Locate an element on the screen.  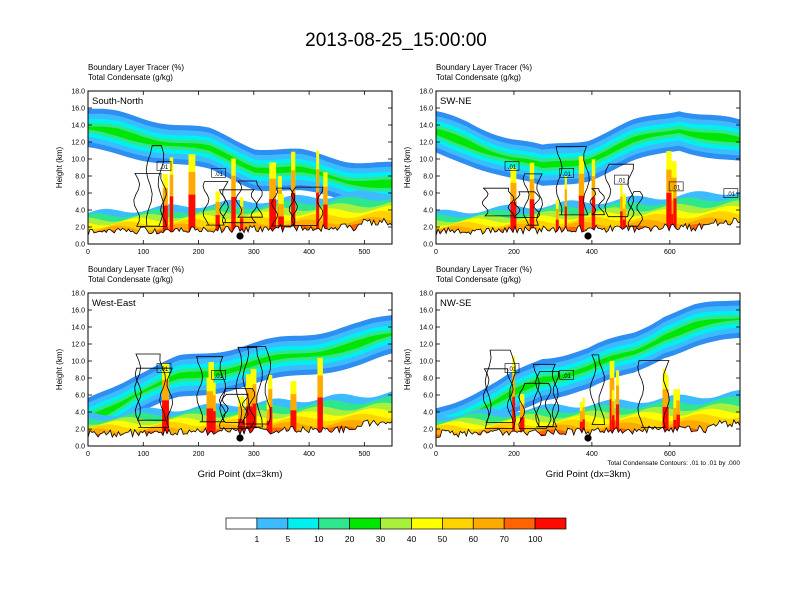
colorbar-label: 40 is located at coordinates (412, 539).